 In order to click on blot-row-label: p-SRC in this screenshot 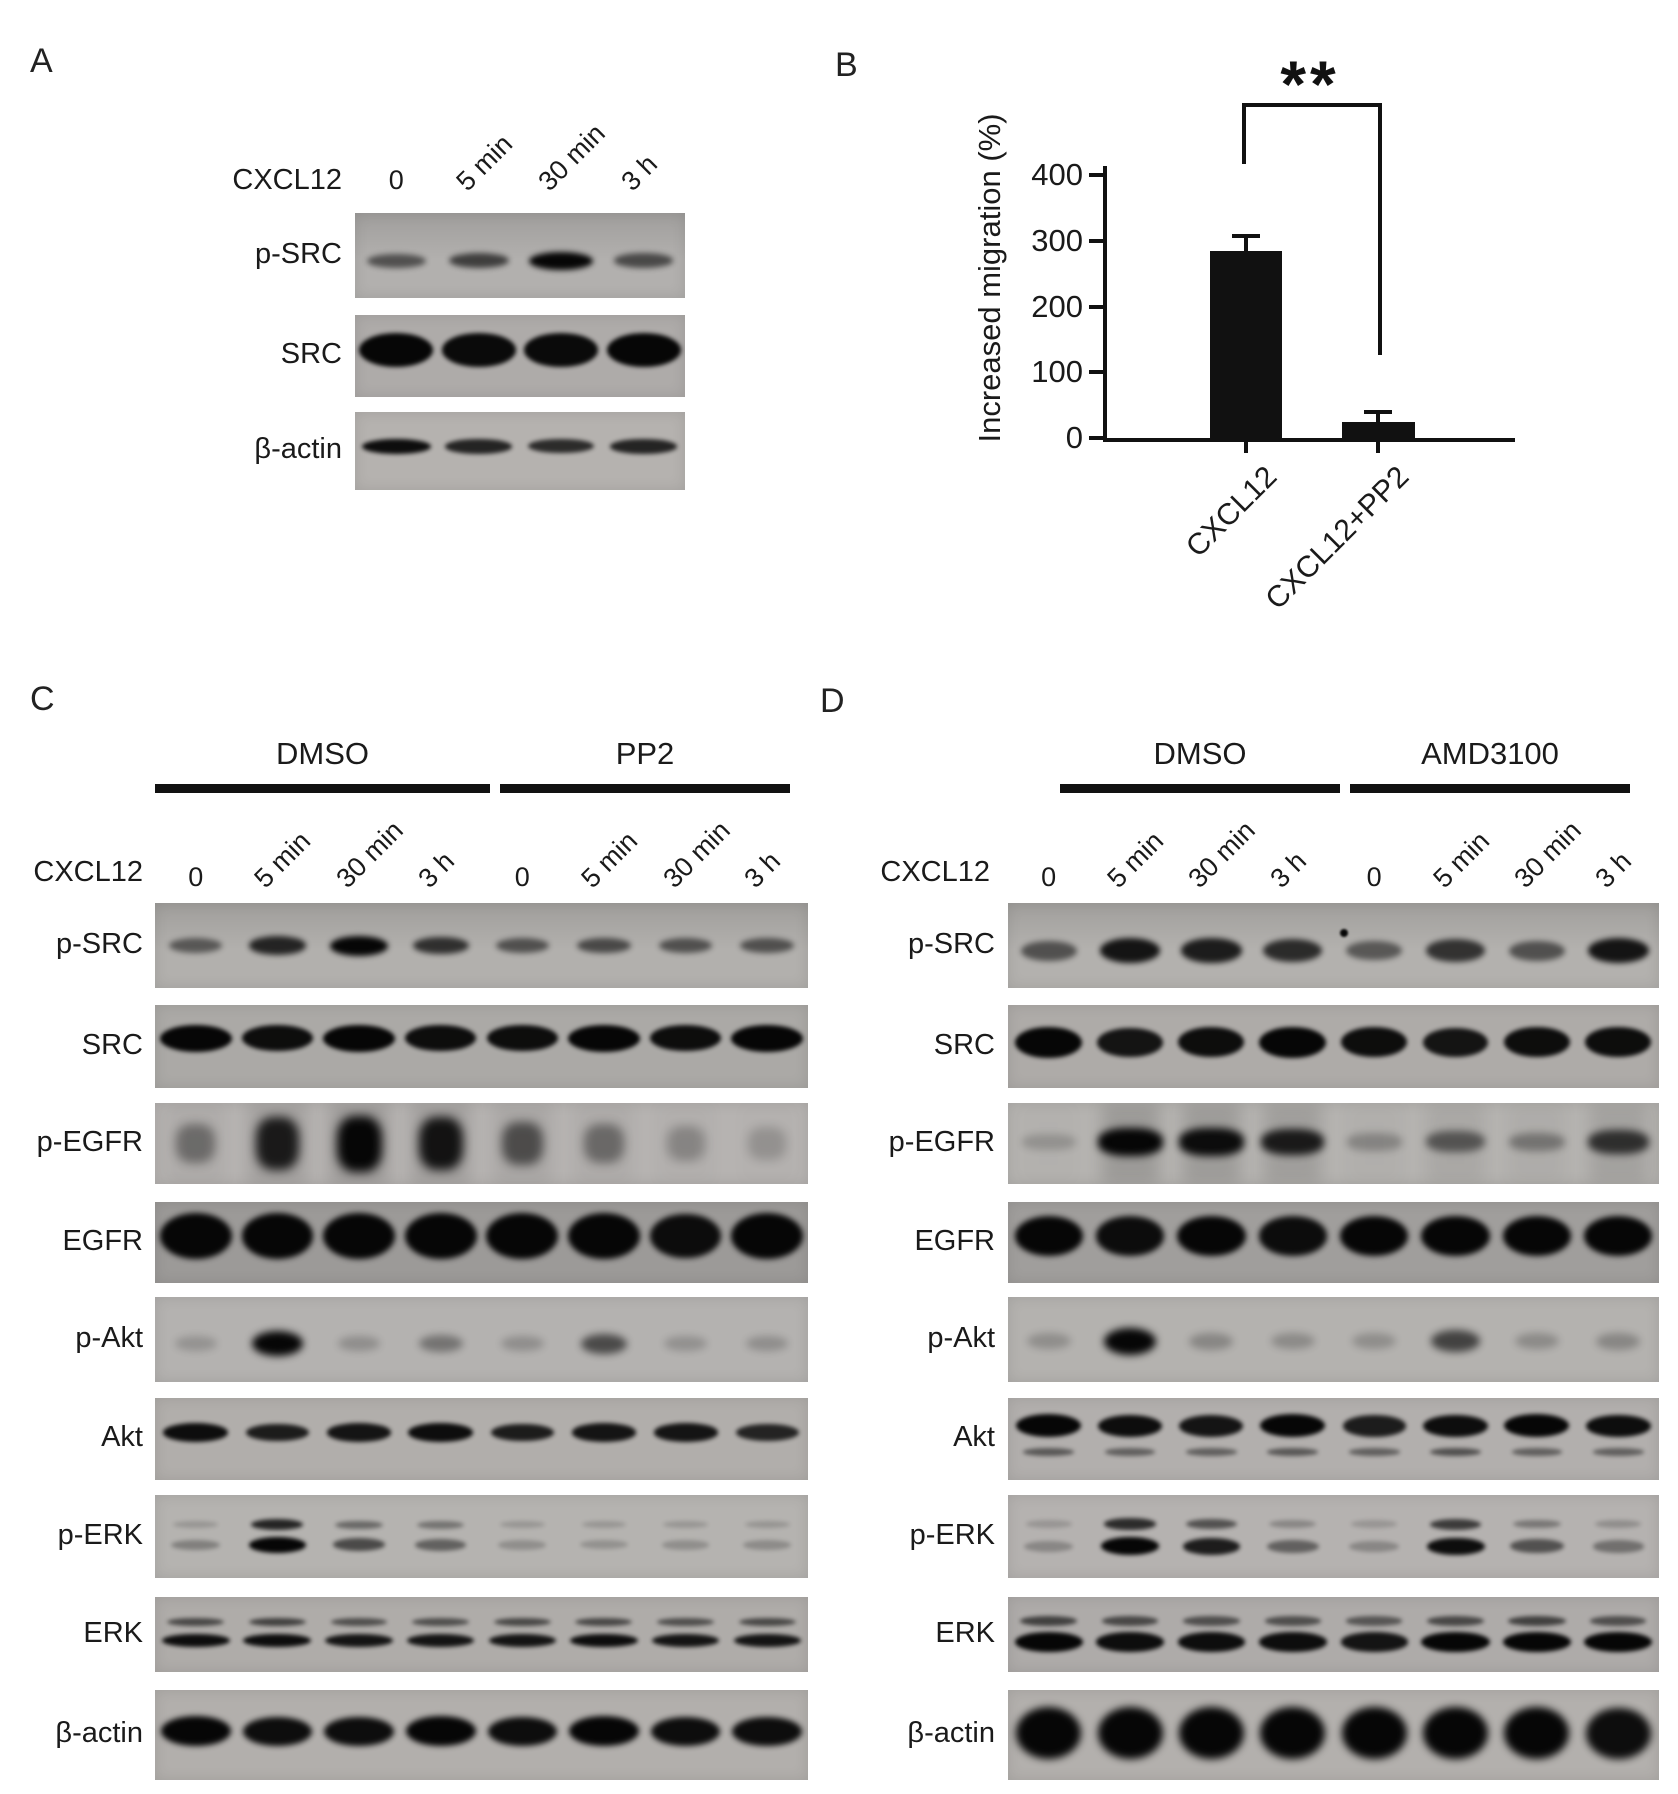, I will do `click(99, 943)`.